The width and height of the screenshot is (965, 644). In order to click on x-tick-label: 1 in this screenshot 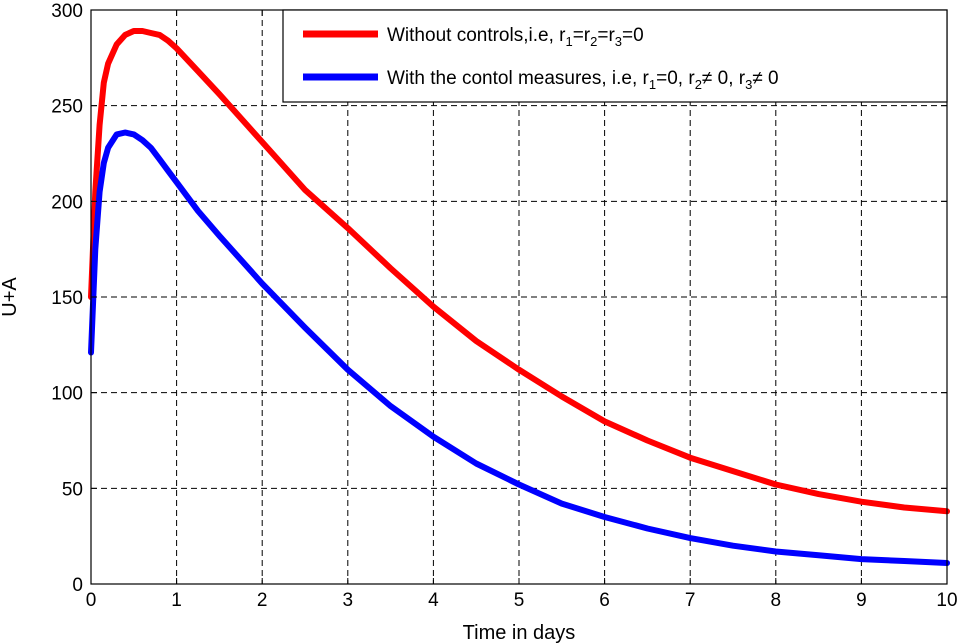, I will do `click(176, 600)`.